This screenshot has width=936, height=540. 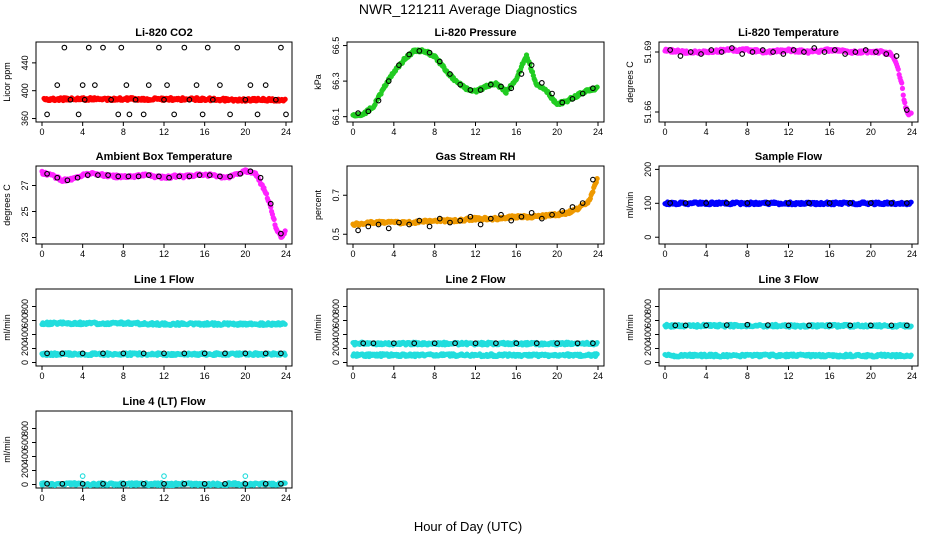 I want to click on y-axis-label: percent, so click(x=318, y=204).